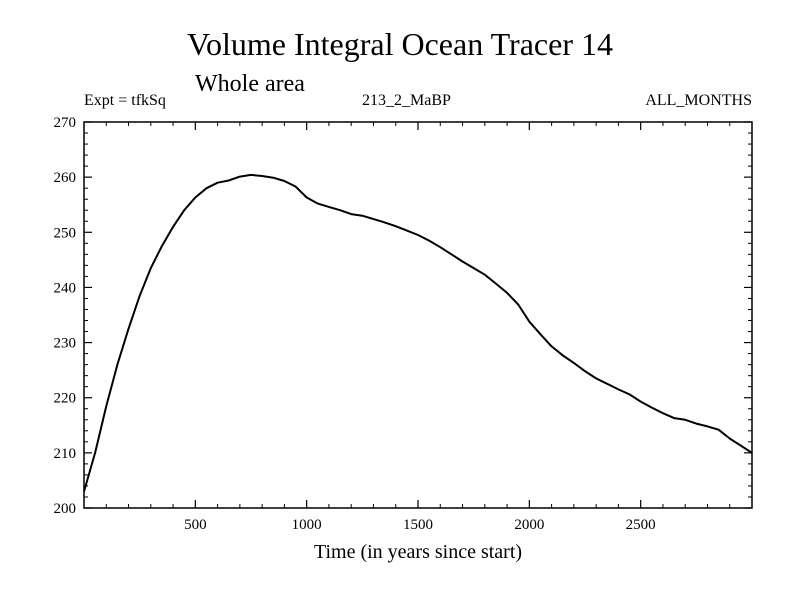 The height and width of the screenshot is (600, 800). I want to click on x-tick-label: 1500, so click(418, 525).